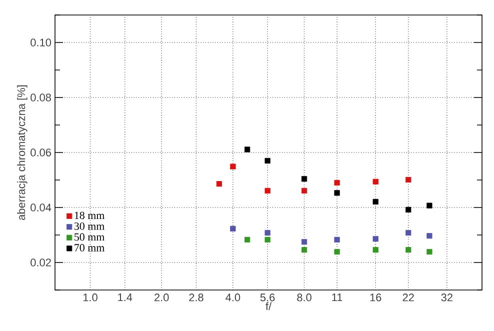 This screenshot has width=494, height=331. I want to click on x-axis-title: f/, so click(269, 306).